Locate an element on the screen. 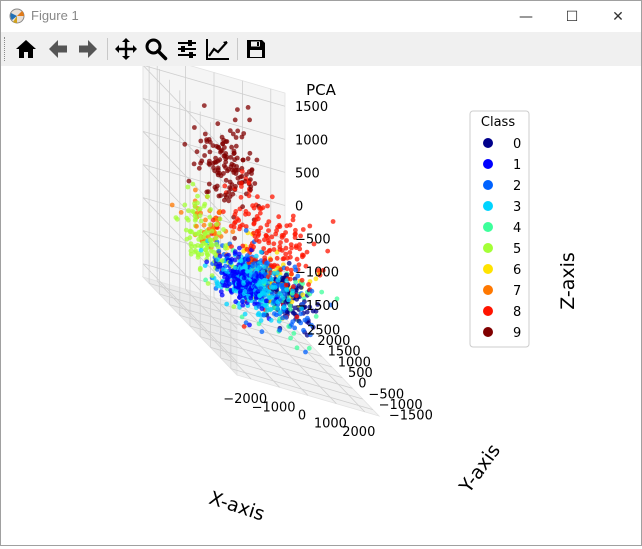 This screenshot has width=642, height=549. back-button is located at coordinates (58, 49).